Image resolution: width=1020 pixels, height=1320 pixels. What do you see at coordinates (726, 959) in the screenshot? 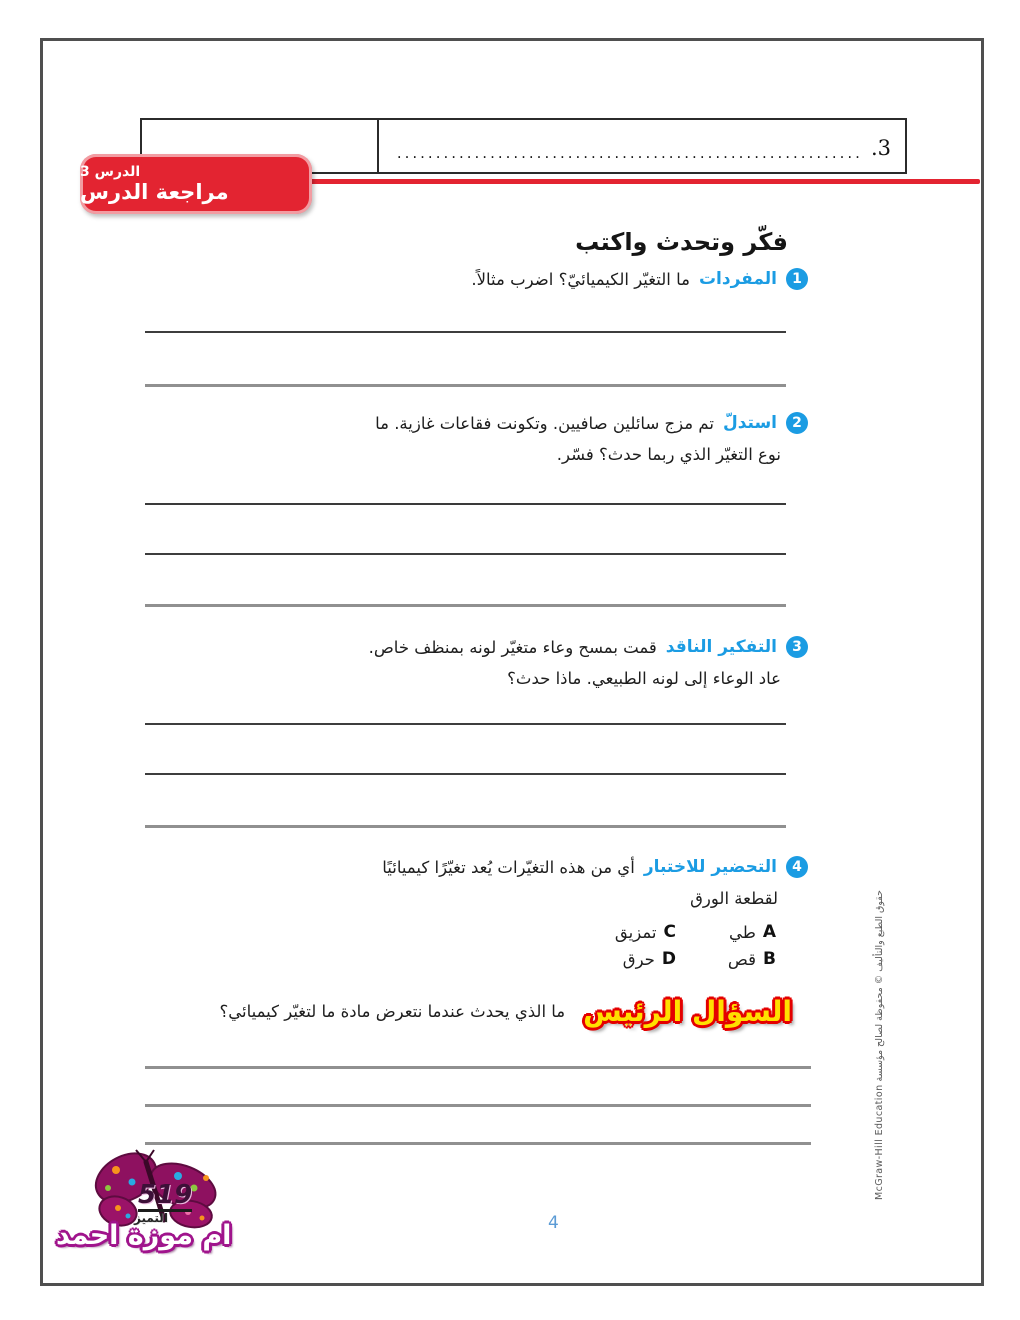
I see `choice-b: B قص` at bounding box center [726, 959].